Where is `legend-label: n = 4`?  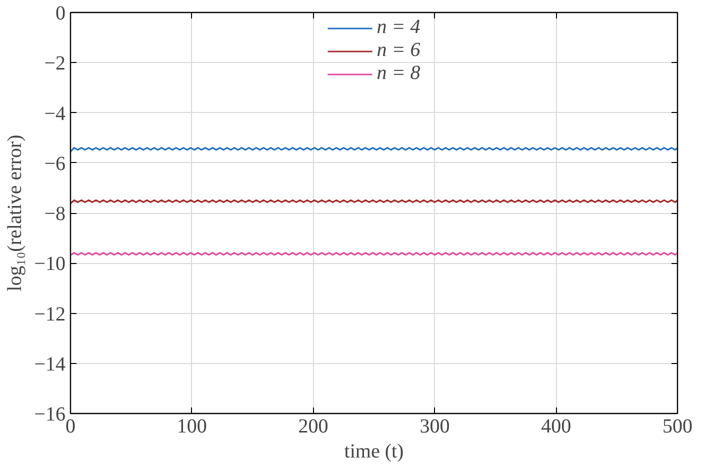 legend-label: n = 4 is located at coordinates (398, 27).